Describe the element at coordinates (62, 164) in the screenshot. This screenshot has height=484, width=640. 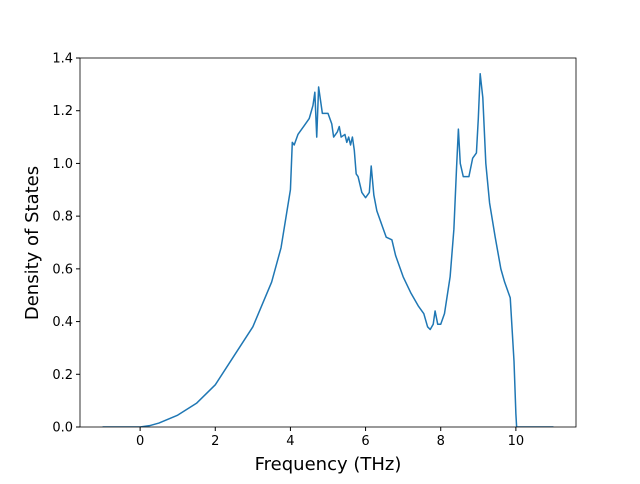
I see `y-tick-label: 1.0` at that location.